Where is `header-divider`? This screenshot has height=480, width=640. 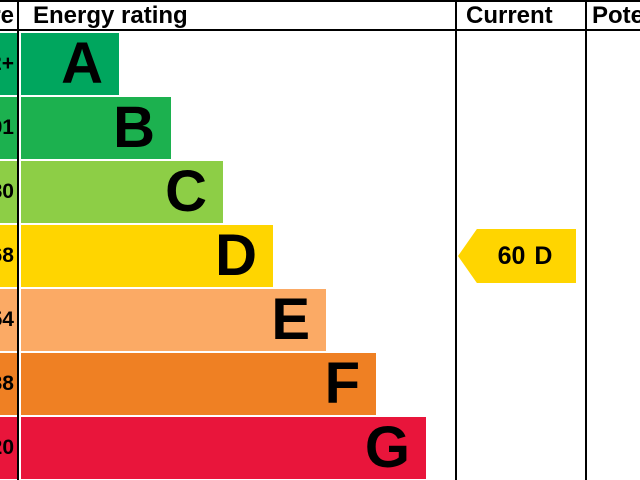
header-divider is located at coordinates (320, 30).